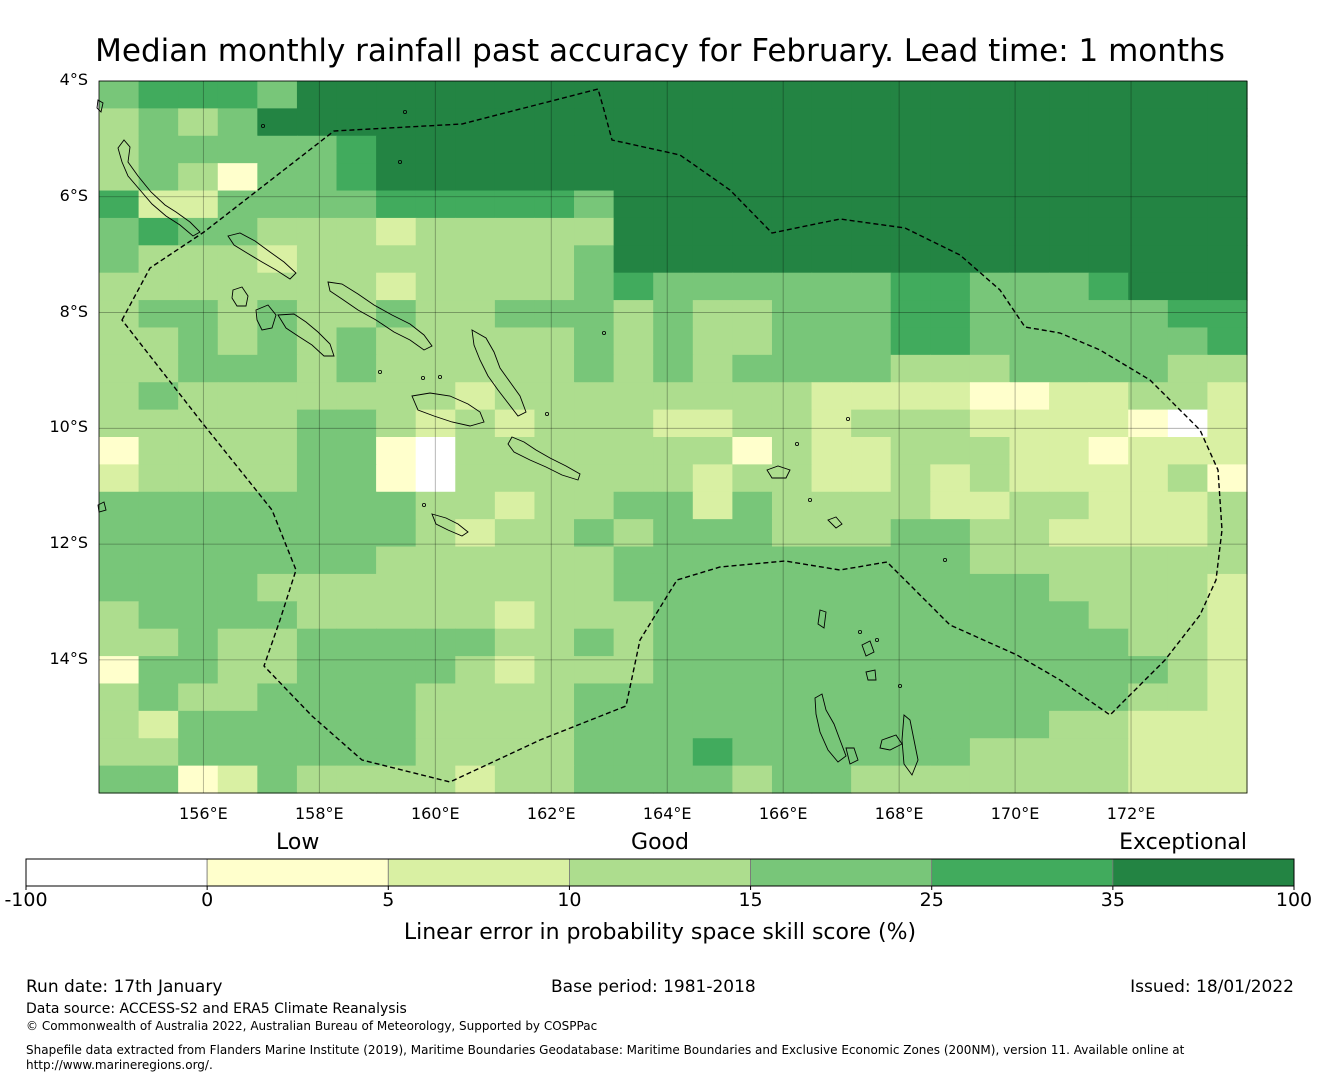  What do you see at coordinates (73, 311) in the screenshot?
I see `lat-tick-label: 8°S` at bounding box center [73, 311].